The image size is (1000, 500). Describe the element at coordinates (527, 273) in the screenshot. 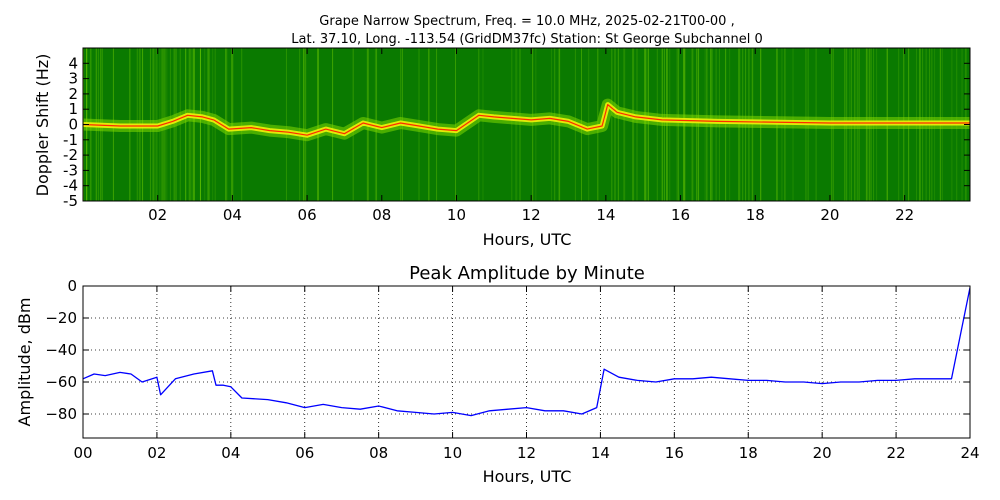

I see `amplitude-title: Peak Amplitude by Minute` at that location.